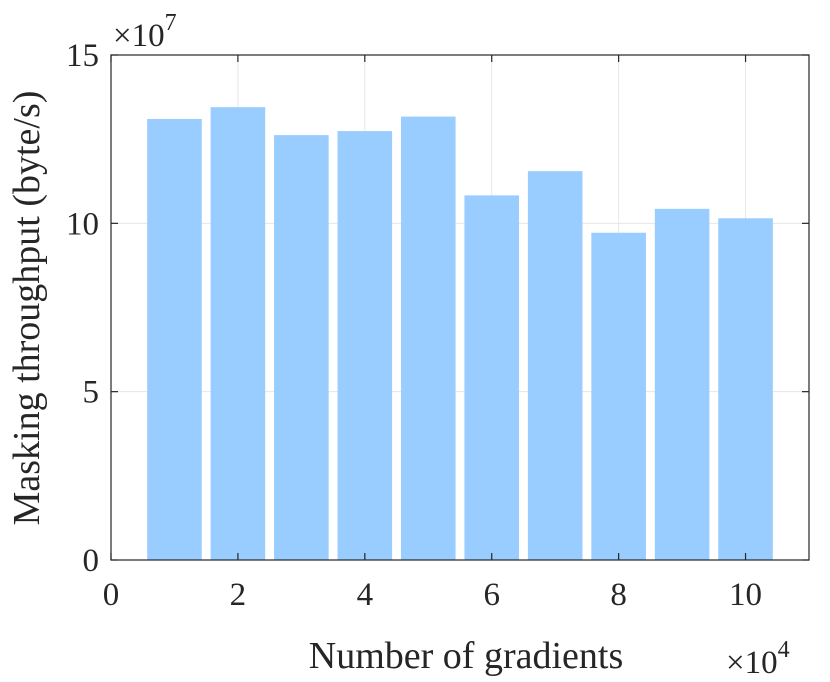  Describe the element at coordinates (466, 656) in the screenshot. I see `x-axis-label: Number of gradients` at that location.